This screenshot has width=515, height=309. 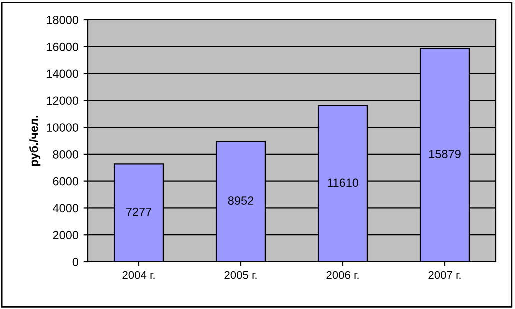 What do you see at coordinates (139, 212) in the screenshot?
I see `data-label: 7277` at bounding box center [139, 212].